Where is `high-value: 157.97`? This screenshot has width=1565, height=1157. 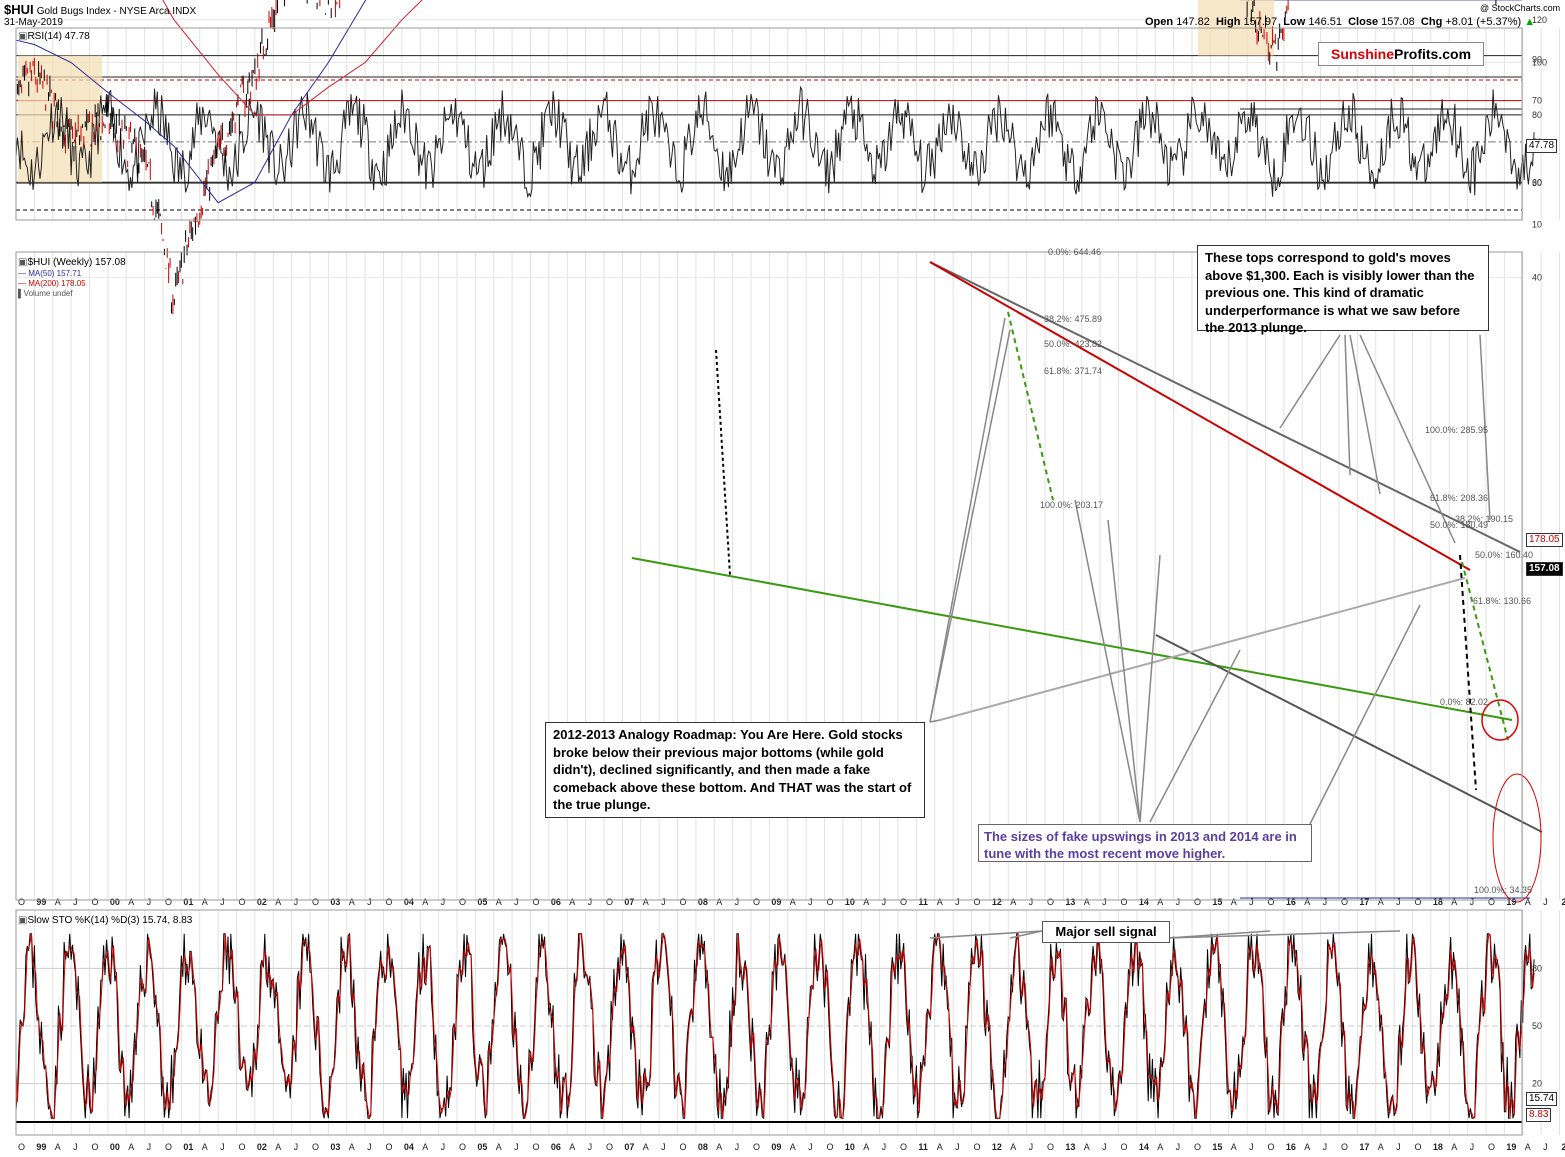 high-value: 157.97 is located at coordinates (1260, 22).